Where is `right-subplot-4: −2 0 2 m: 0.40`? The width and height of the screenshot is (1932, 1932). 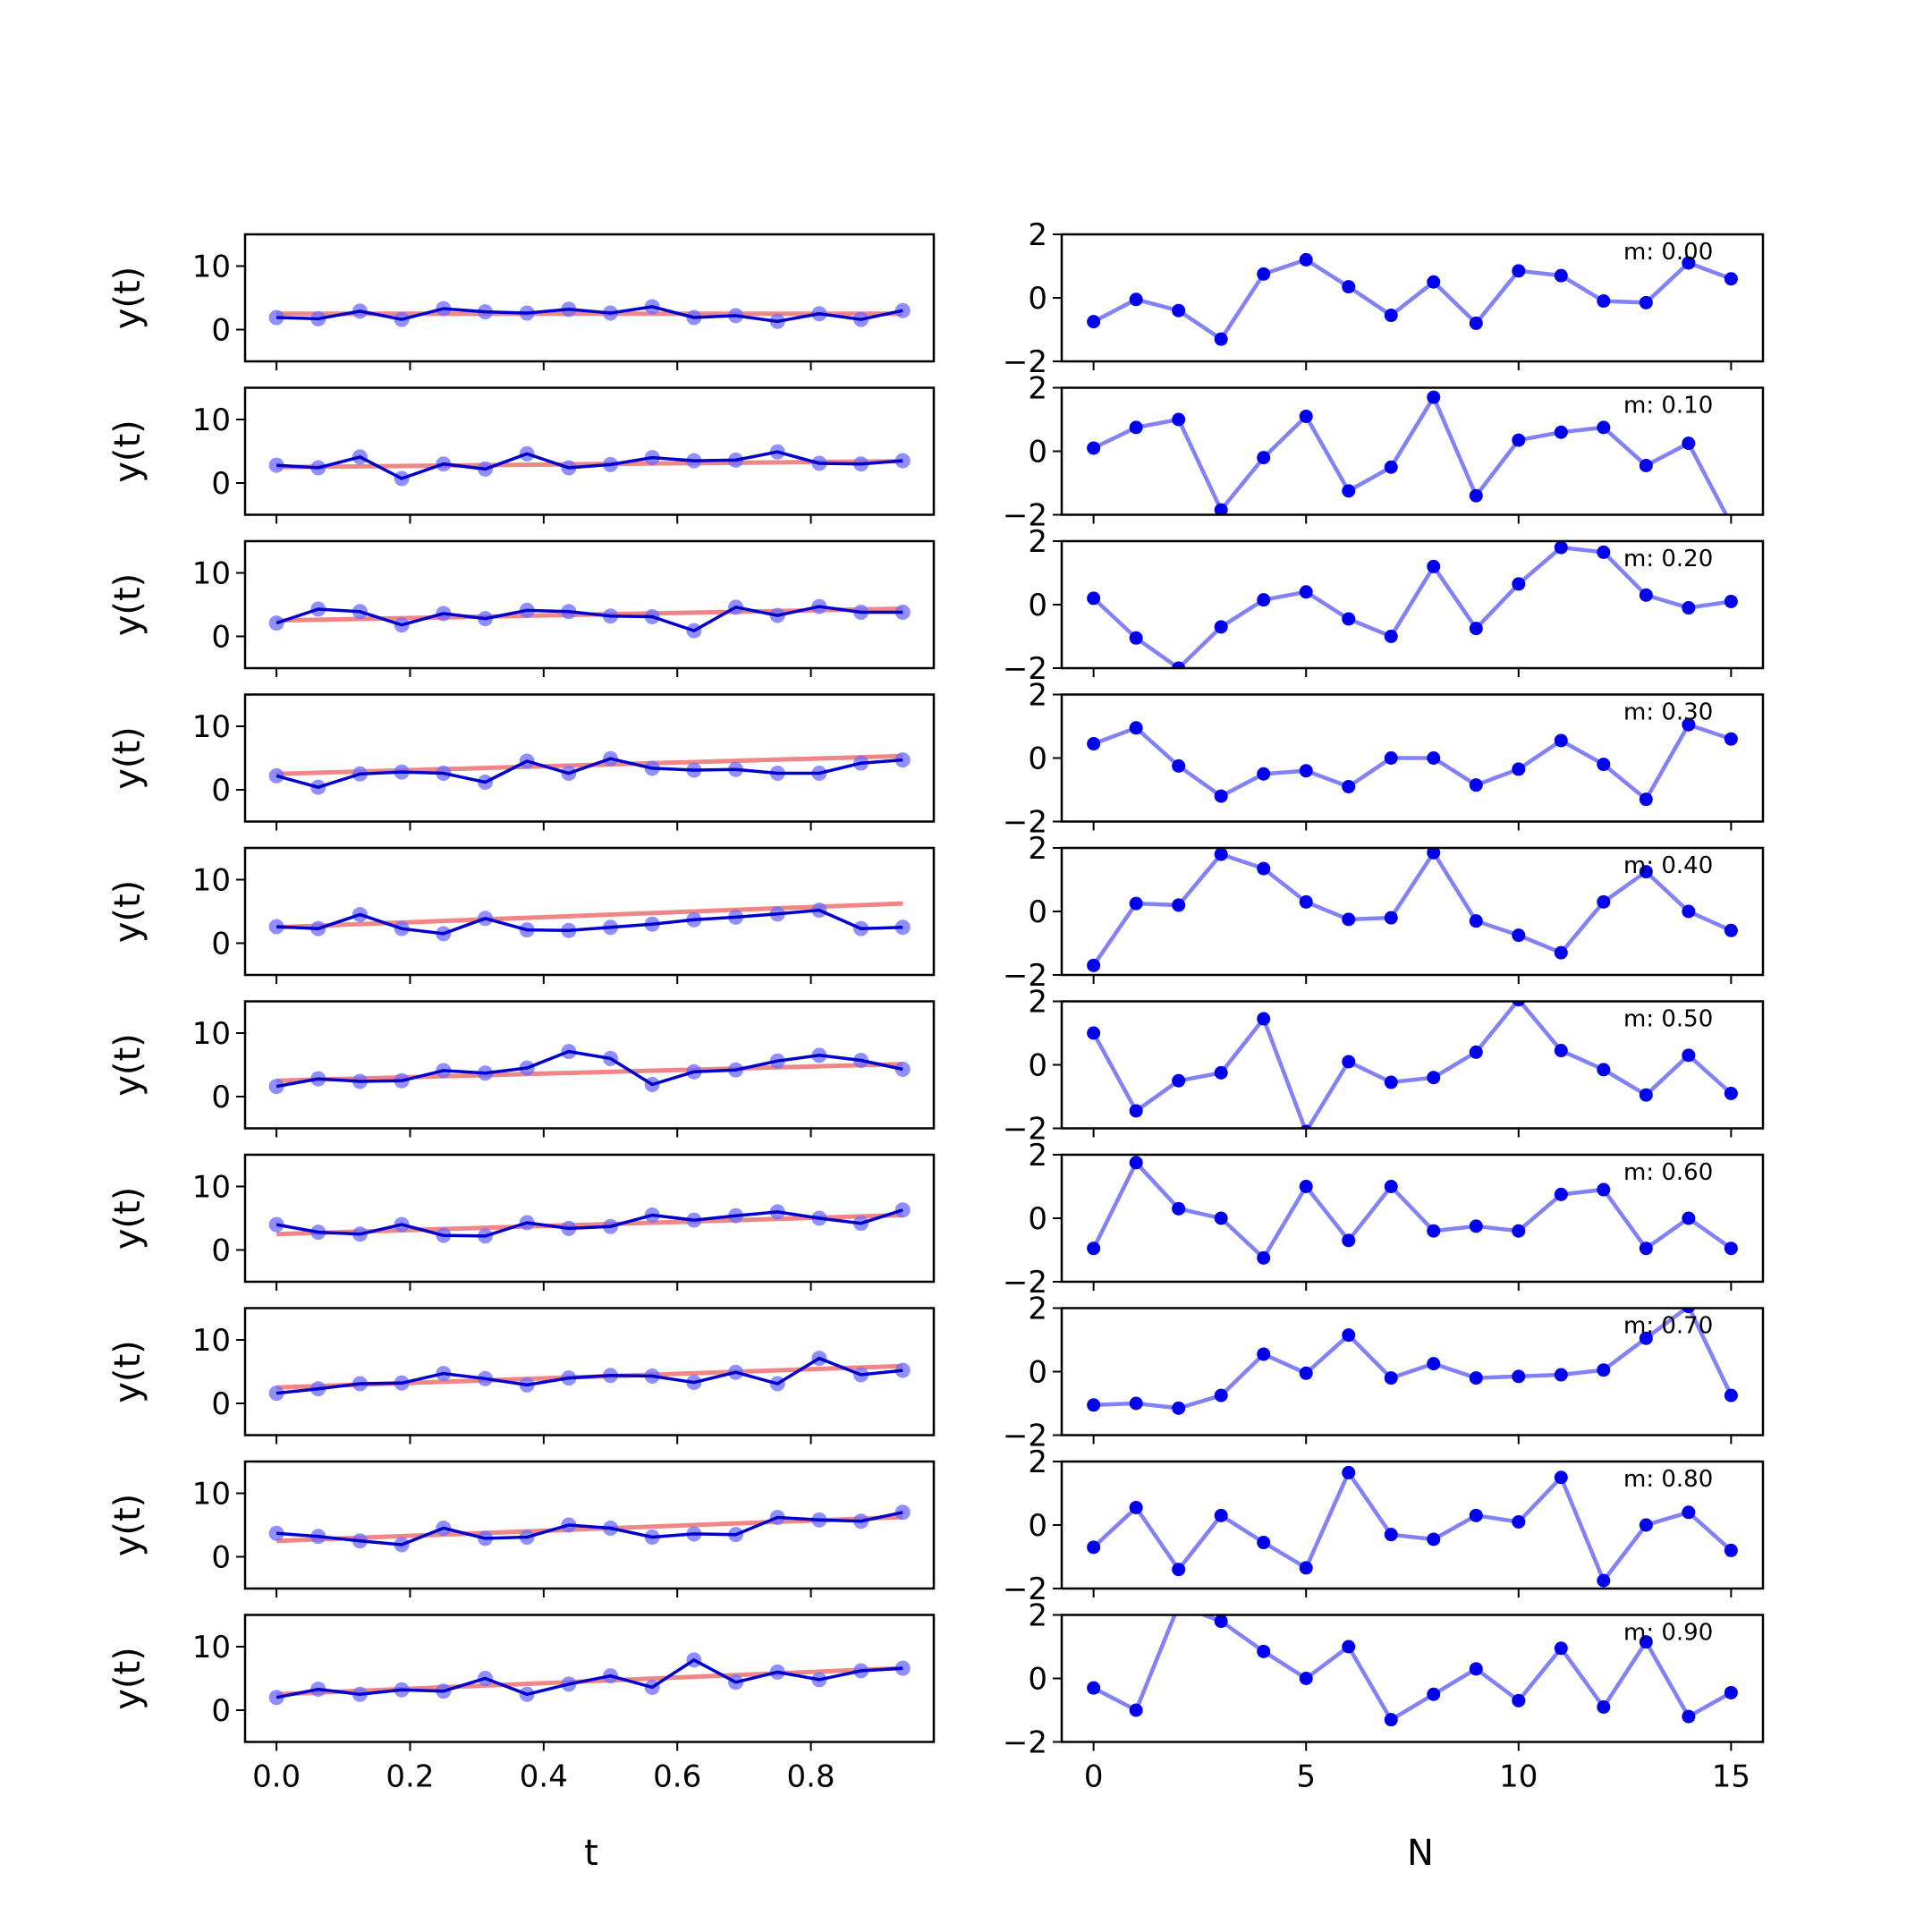 right-subplot-4: −2 0 2 m: 0.40 is located at coordinates (1384, 912).